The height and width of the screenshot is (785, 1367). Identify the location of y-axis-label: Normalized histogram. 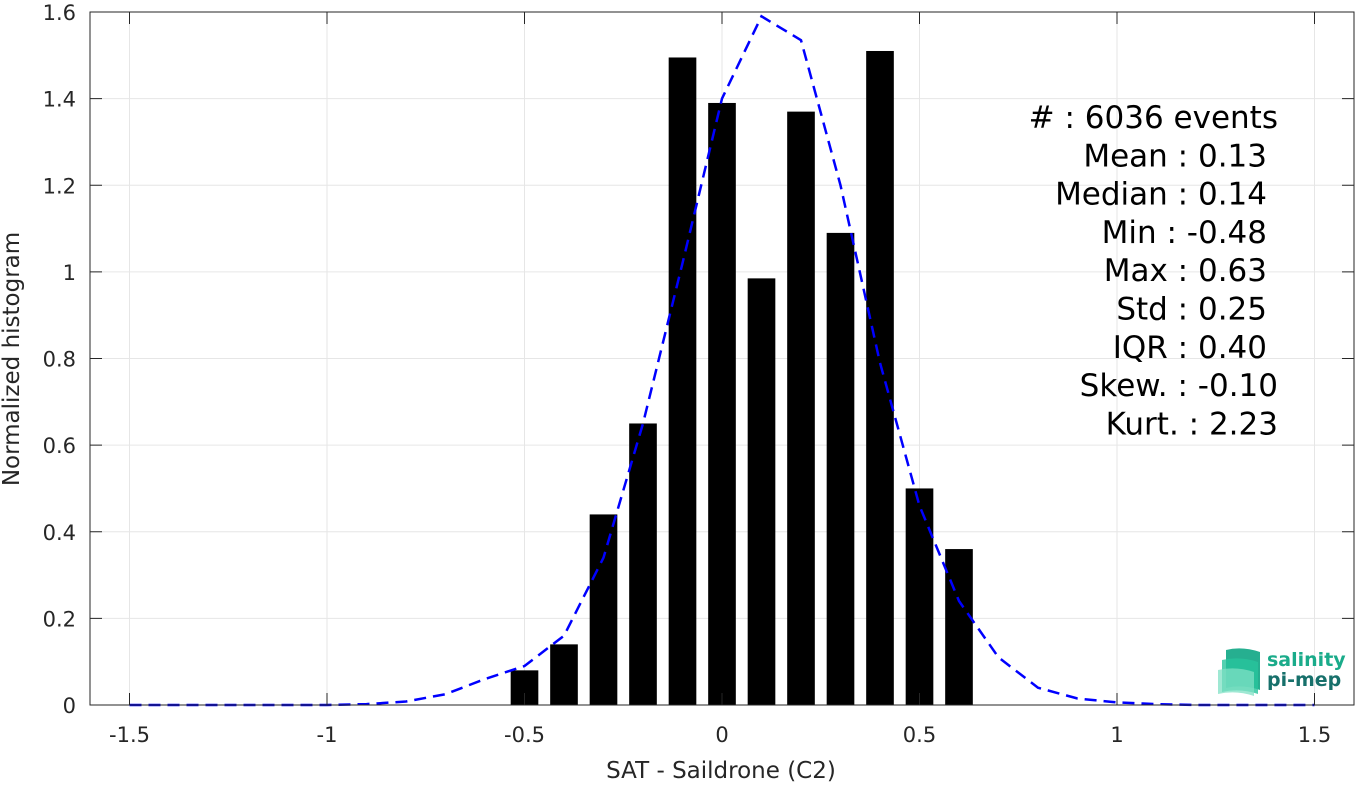
(12, 359).